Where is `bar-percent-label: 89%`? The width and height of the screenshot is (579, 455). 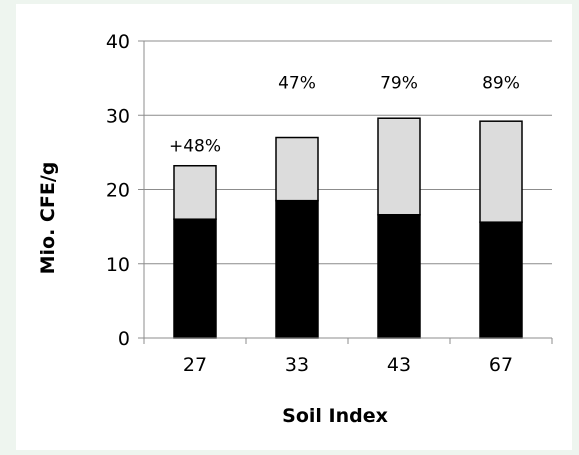 bar-percent-label: 89% is located at coordinates (501, 84).